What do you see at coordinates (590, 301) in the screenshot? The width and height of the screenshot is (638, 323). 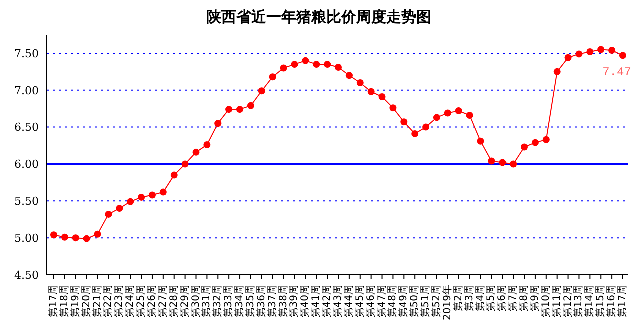 I see `x-tick-label: 第14周` at bounding box center [590, 301].